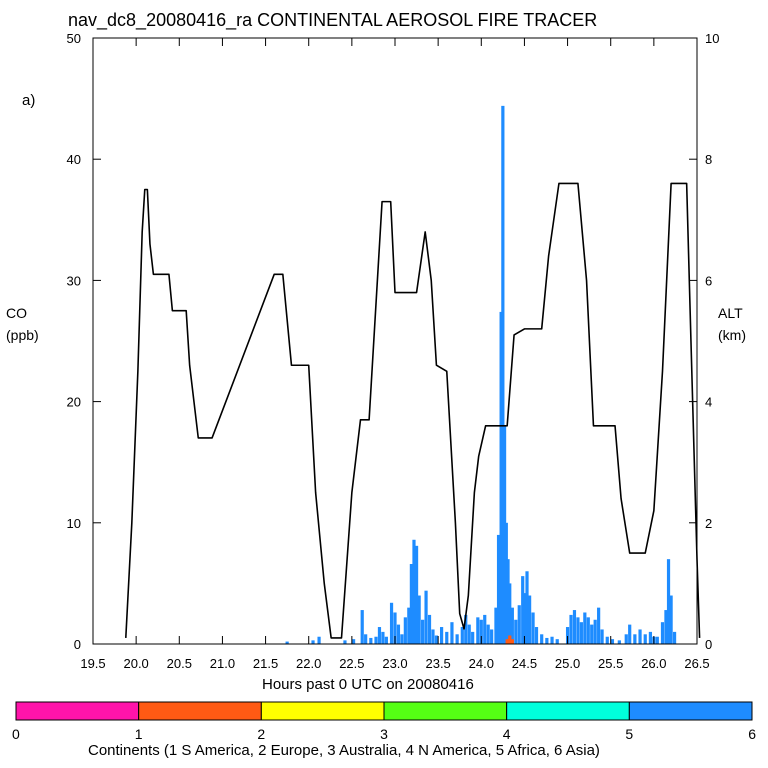 The width and height of the screenshot is (768, 768). I want to click on y-right-tick-label-0: 0, so click(708, 644).